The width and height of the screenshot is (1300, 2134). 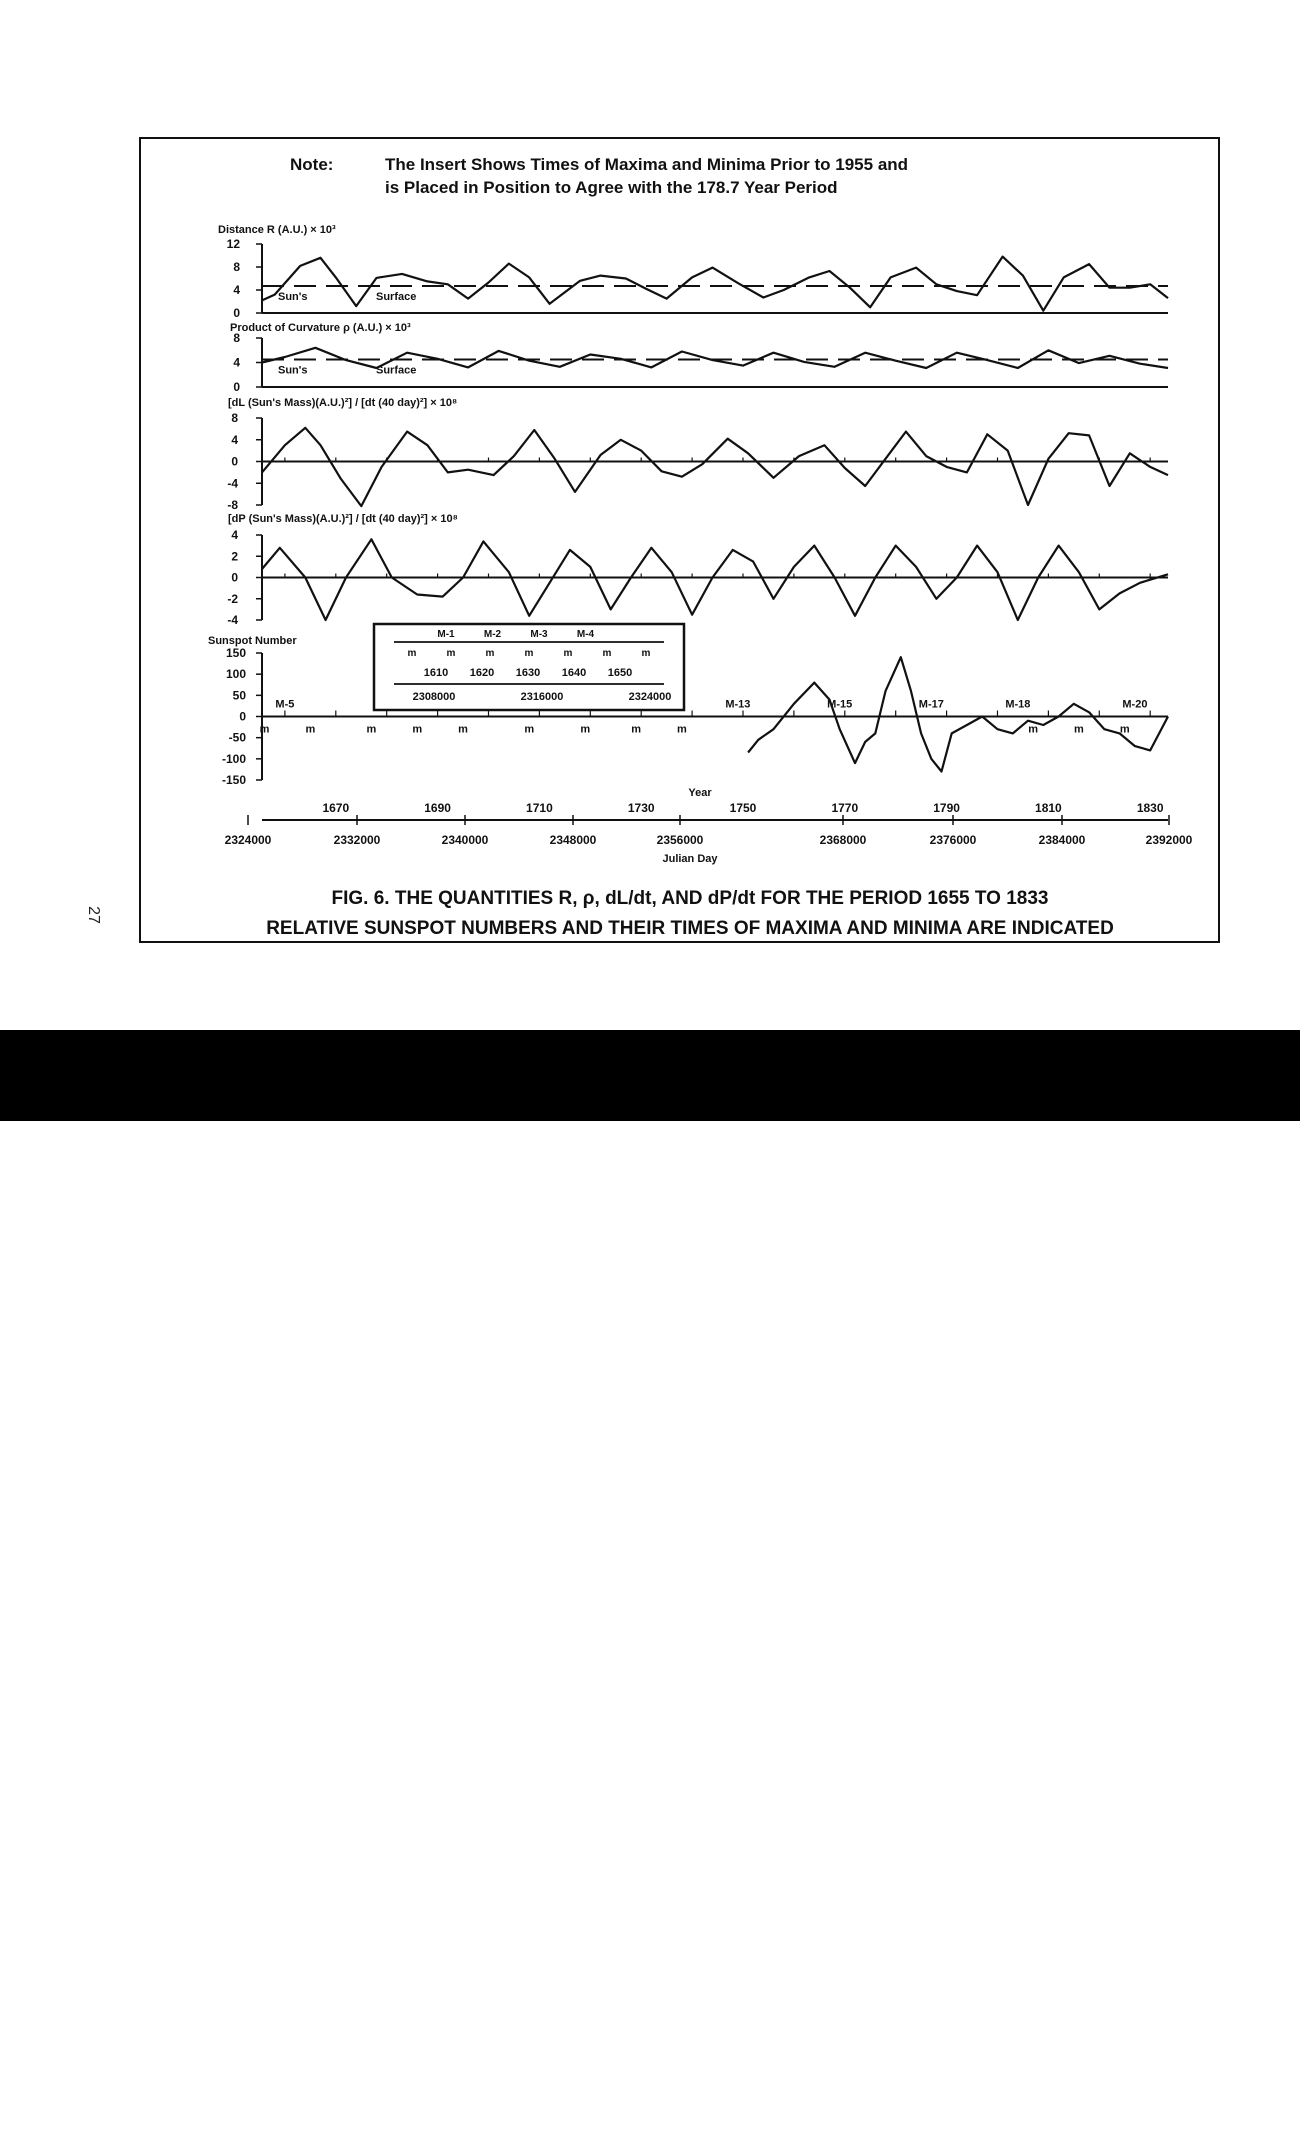 I want to click on insert-julian-label: 2308000, so click(x=434, y=697).